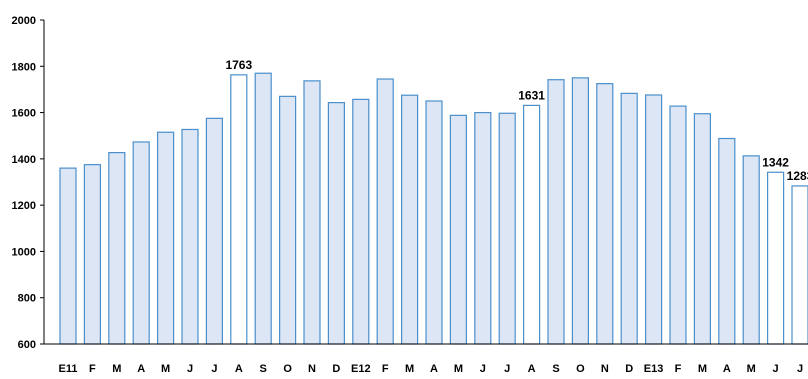  What do you see at coordinates (361, 369) in the screenshot?
I see `x-tick-label: E12` at bounding box center [361, 369].